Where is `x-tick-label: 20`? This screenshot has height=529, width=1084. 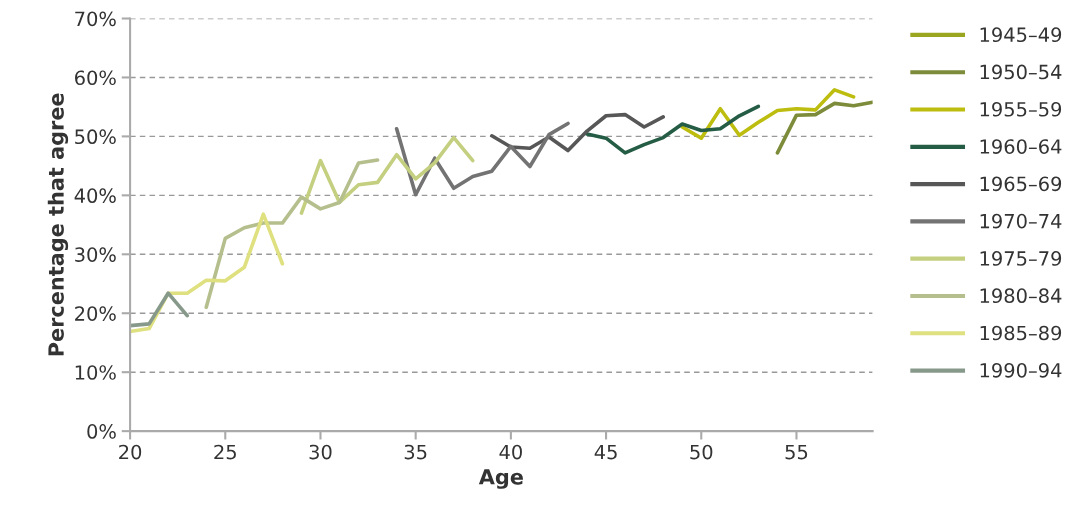
x-tick-label: 20 is located at coordinates (130, 452).